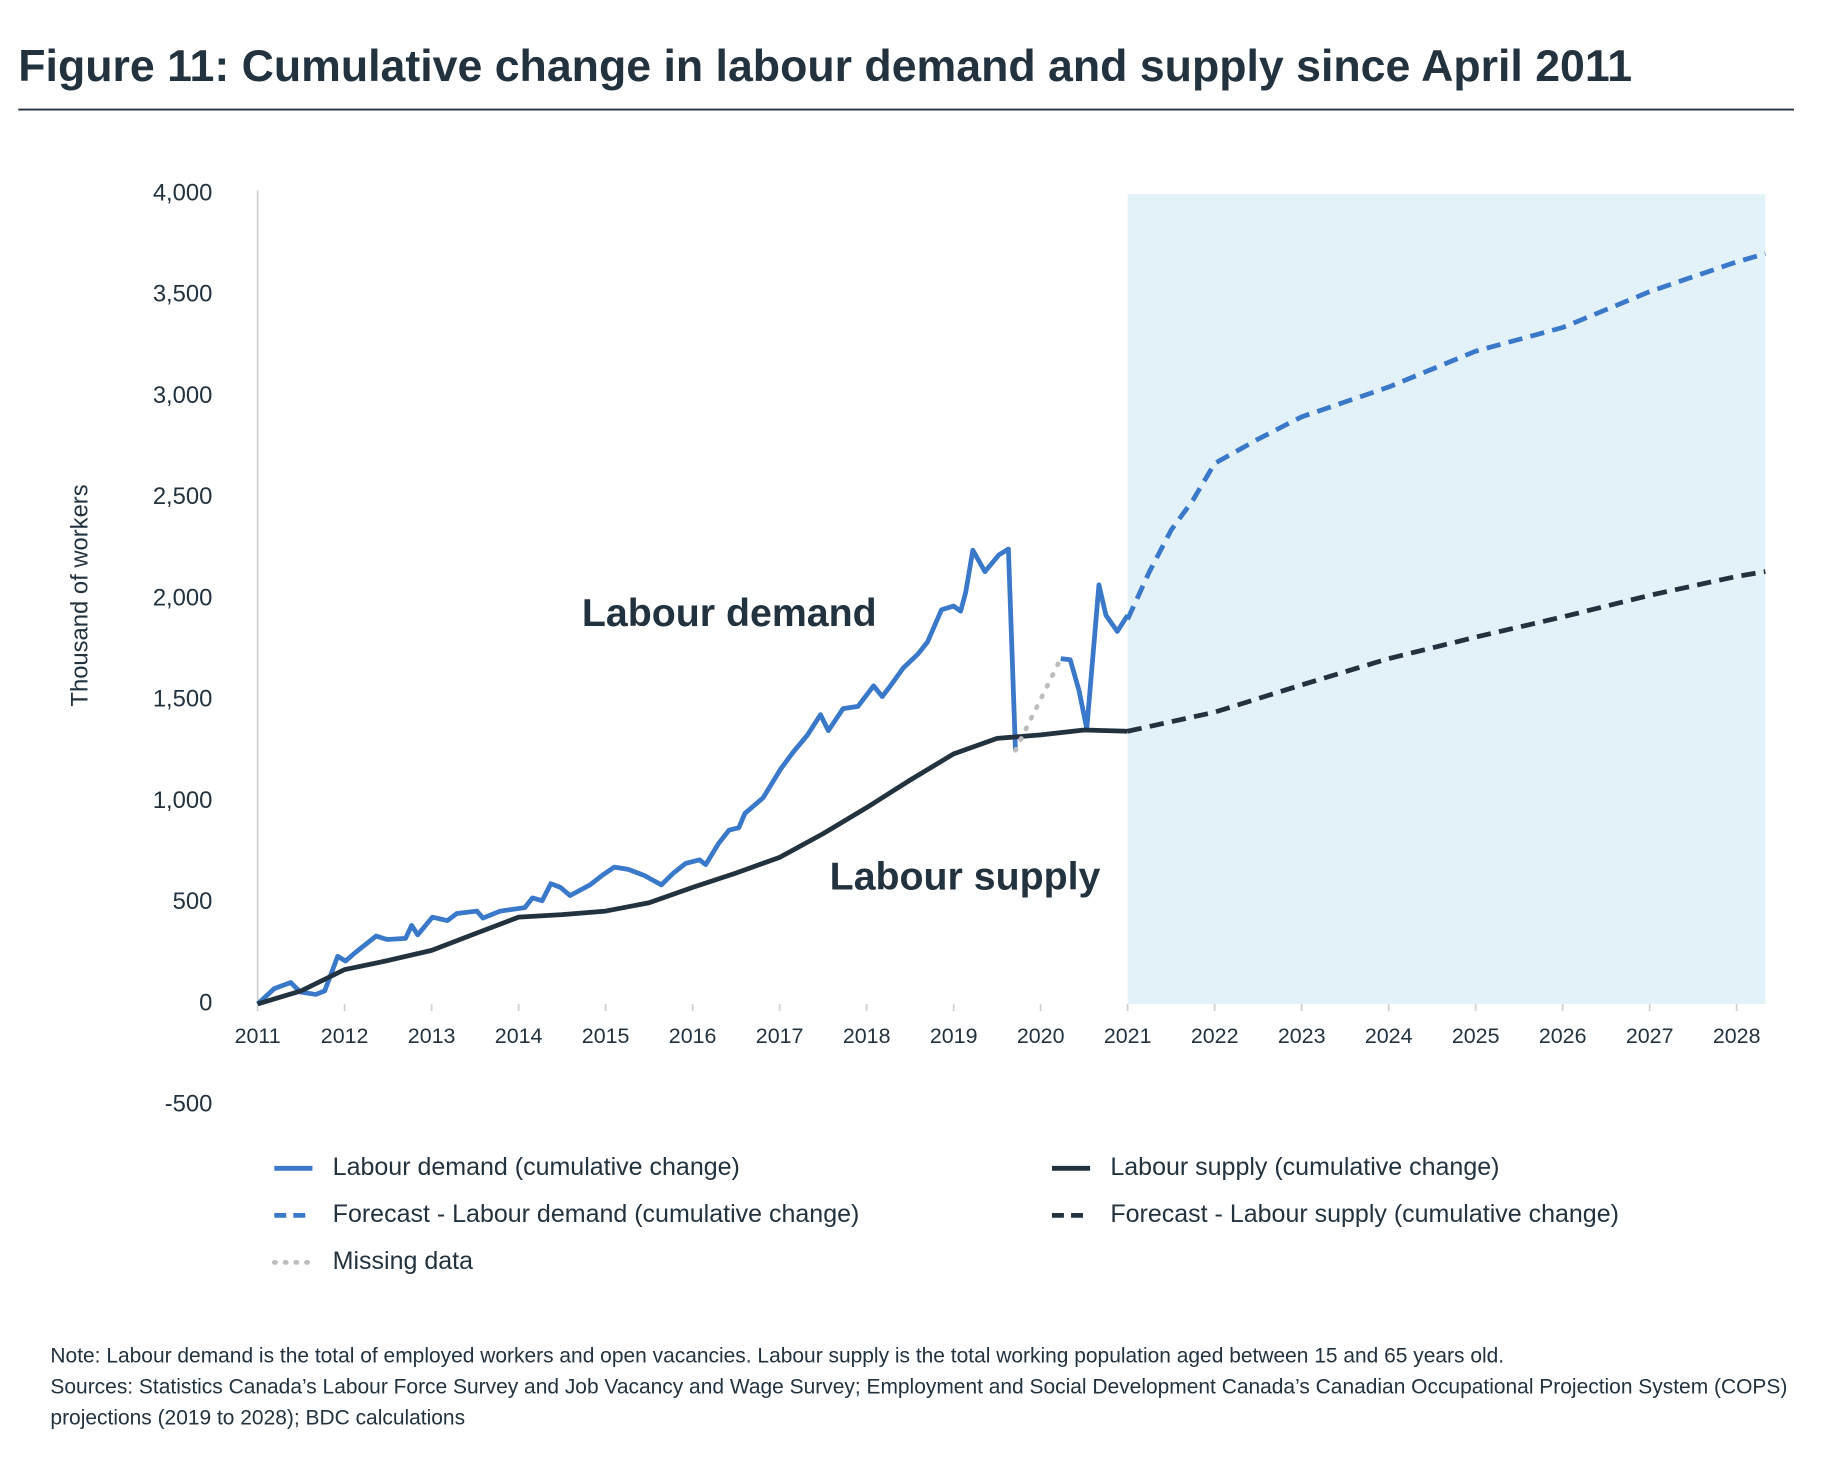  I want to click on y-tick-label: 4,000, so click(183, 192).